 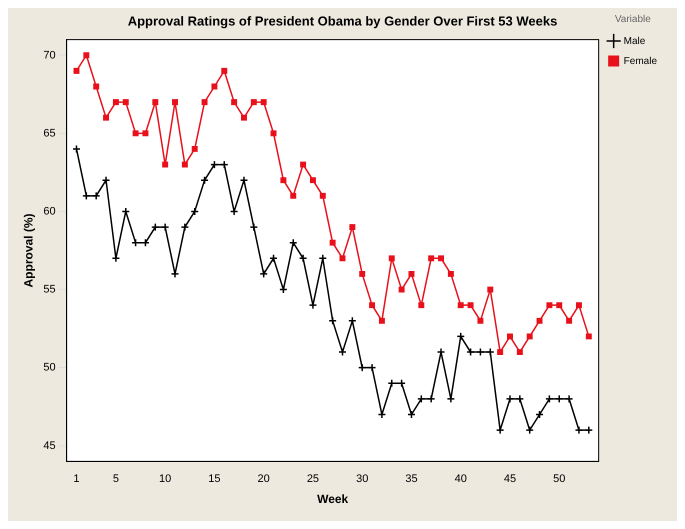 What do you see at coordinates (313, 479) in the screenshot?
I see `x-tick-label: 25` at bounding box center [313, 479].